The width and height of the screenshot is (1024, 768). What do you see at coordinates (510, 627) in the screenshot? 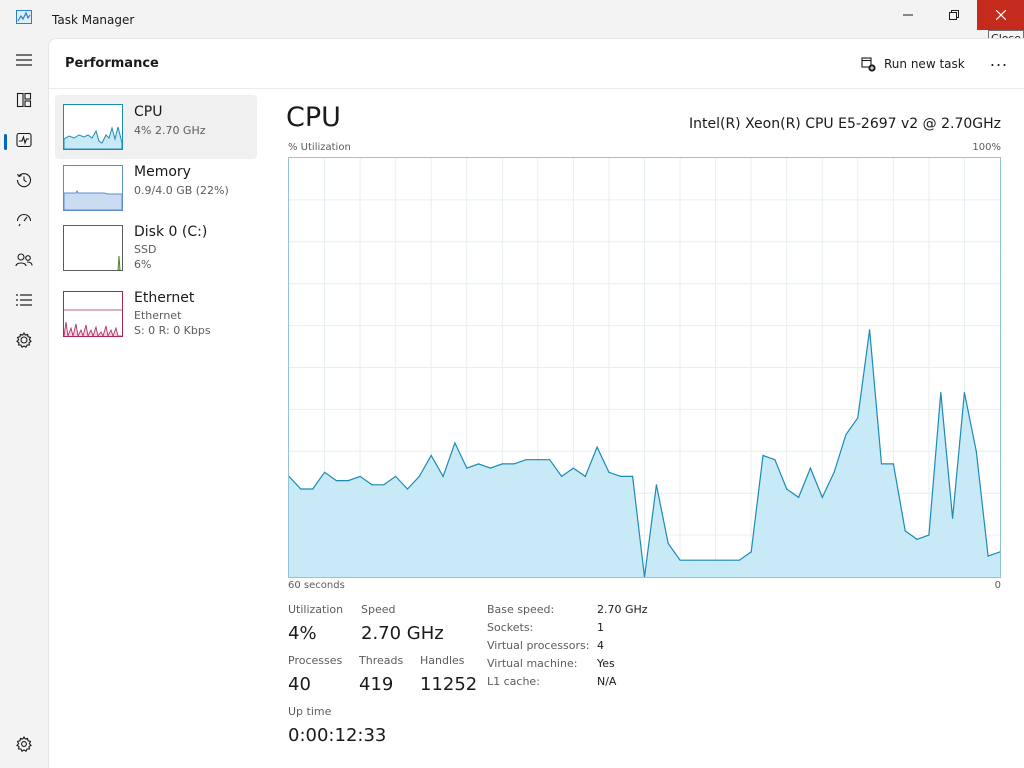
I see `spec-label: Sockets:` at bounding box center [510, 627].